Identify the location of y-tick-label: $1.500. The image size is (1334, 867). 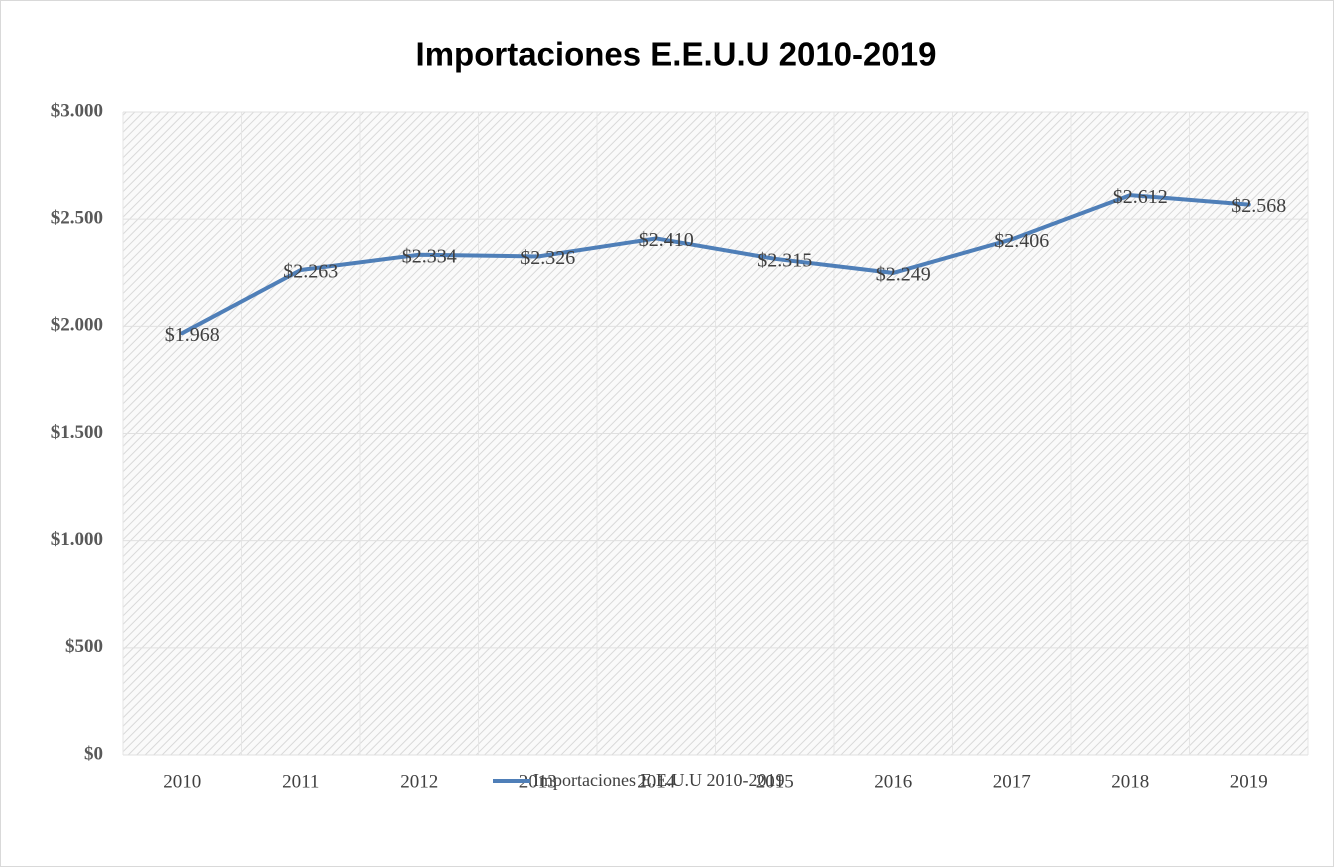
(77, 432).